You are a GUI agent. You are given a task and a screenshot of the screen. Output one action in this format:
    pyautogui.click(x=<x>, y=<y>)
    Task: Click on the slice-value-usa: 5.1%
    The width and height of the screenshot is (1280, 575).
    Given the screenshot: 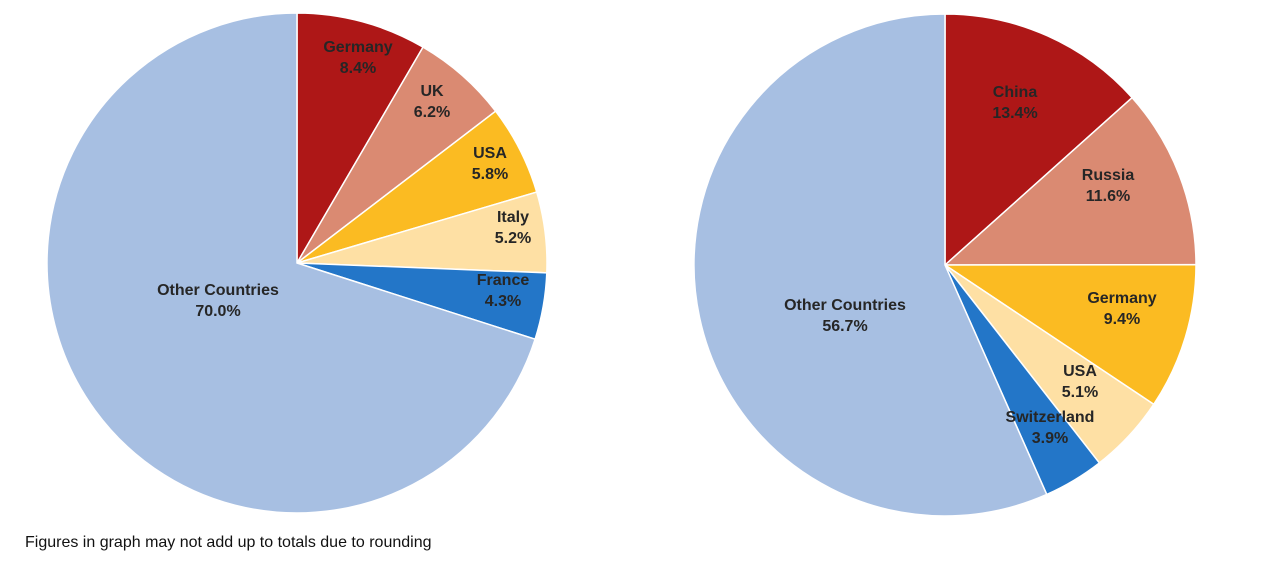 What is the action you would take?
    pyautogui.click(x=1080, y=392)
    